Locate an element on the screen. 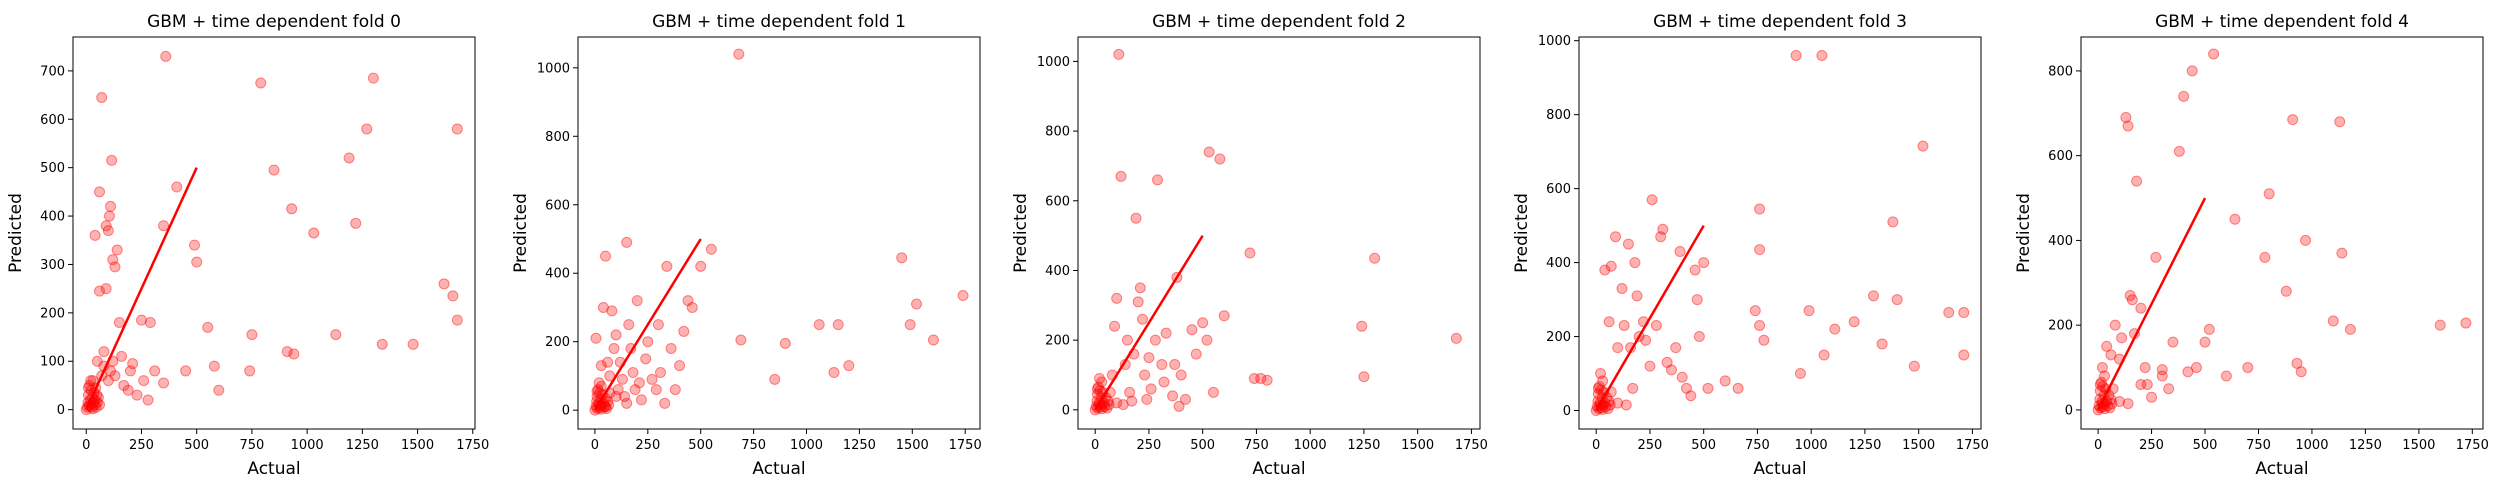 The image size is (2500, 500). y-tick-label: 800 is located at coordinates (2060, 71).